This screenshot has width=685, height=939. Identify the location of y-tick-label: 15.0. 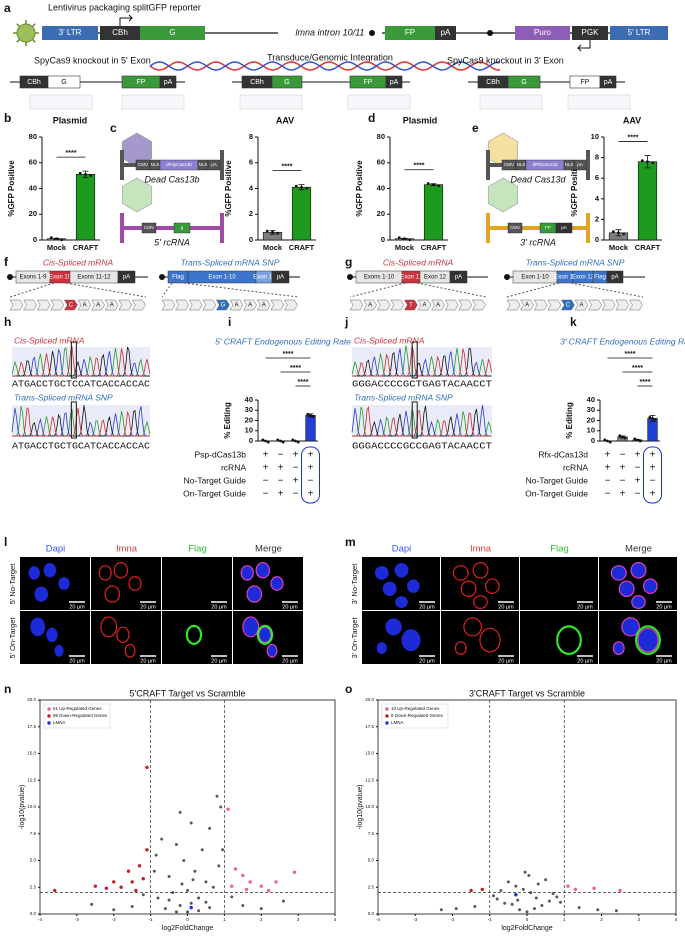
(369, 753).